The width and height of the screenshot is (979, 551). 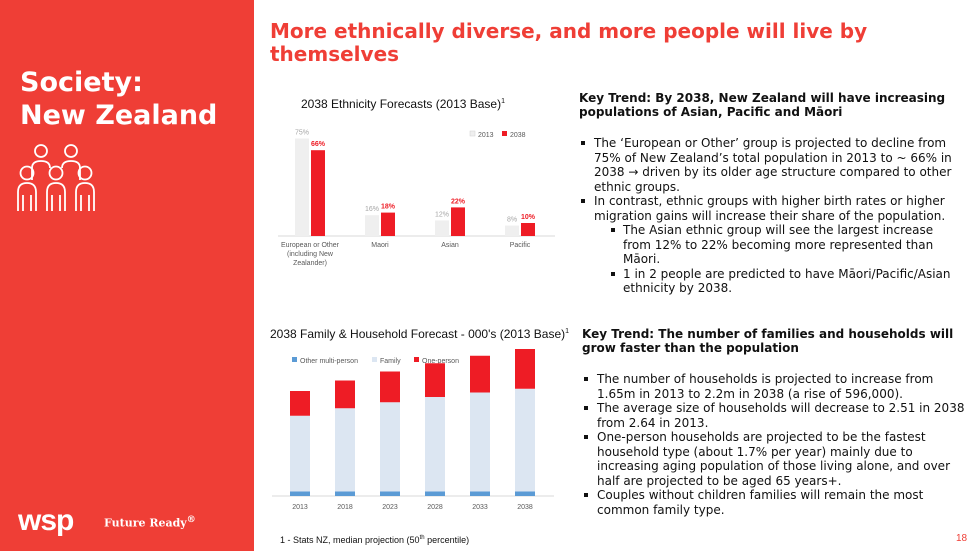 What do you see at coordinates (310, 263) in the screenshot?
I see `category-label: Zealander)` at bounding box center [310, 263].